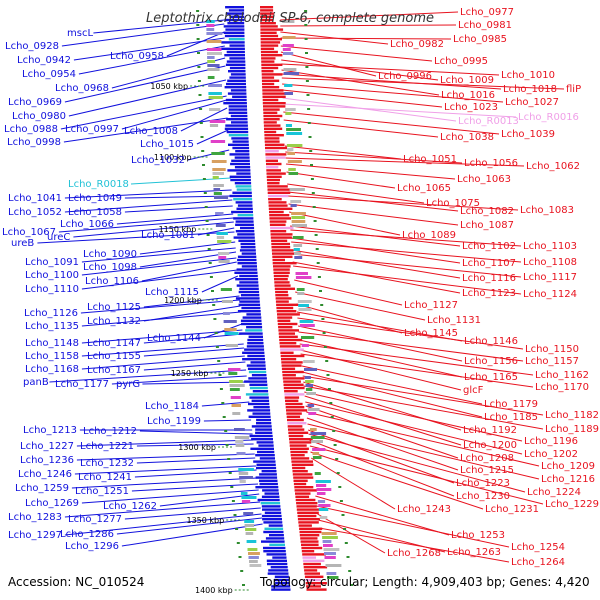 This screenshot has height=600, width=600. What do you see at coordinates (568, 479) in the screenshot?
I see `gene-label-right: Lcho_1216` at bounding box center [568, 479].